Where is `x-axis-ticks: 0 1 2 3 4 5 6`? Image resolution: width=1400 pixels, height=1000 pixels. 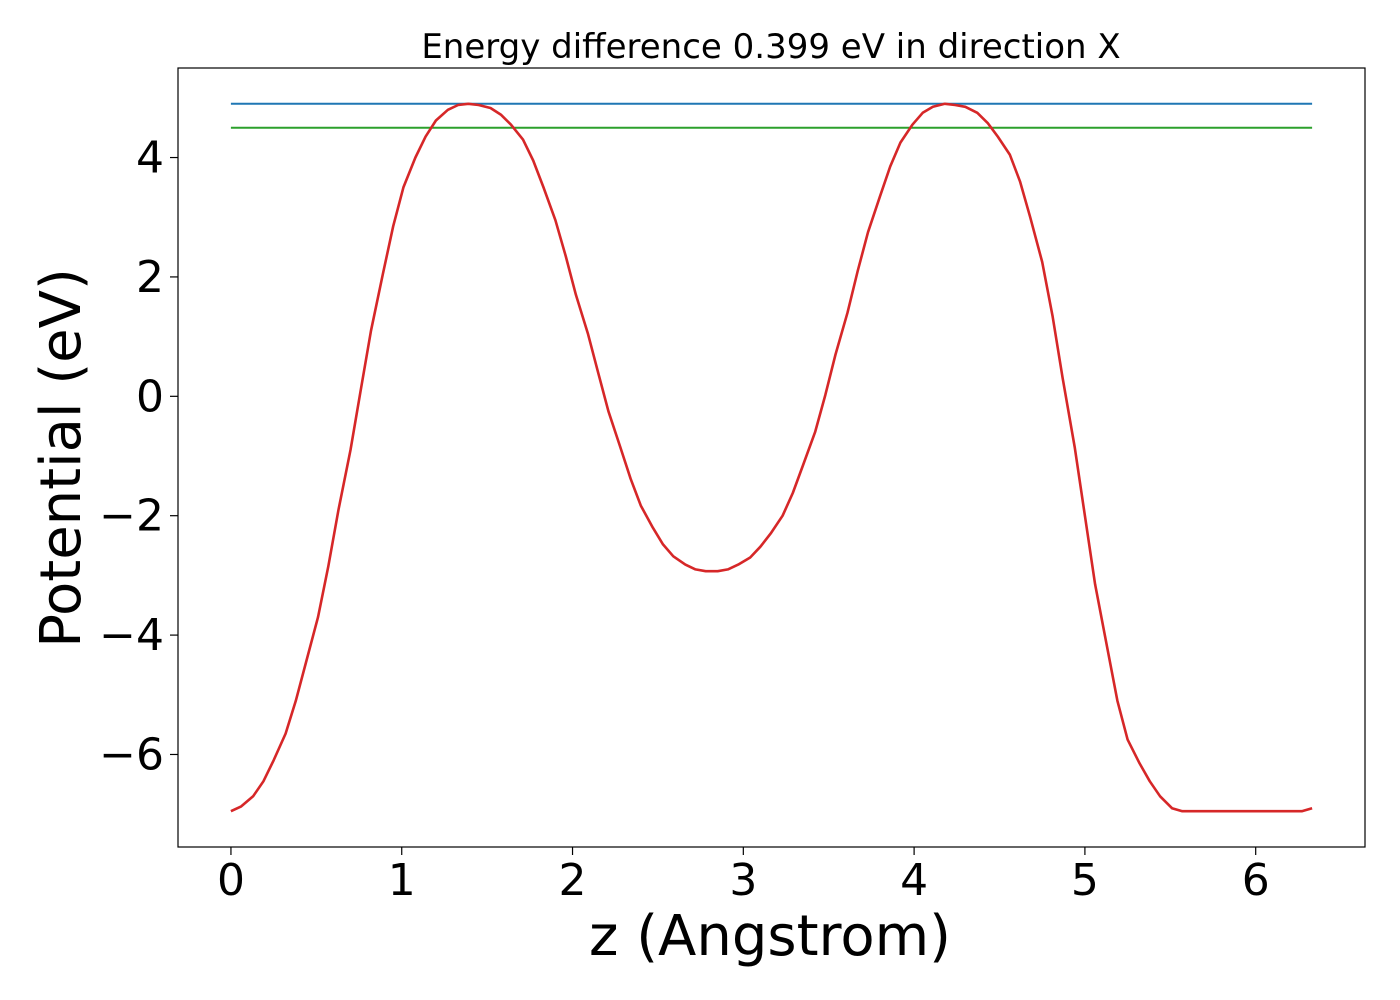 x-axis-ticks: 0 1 2 3 4 5 6 is located at coordinates (743, 876).